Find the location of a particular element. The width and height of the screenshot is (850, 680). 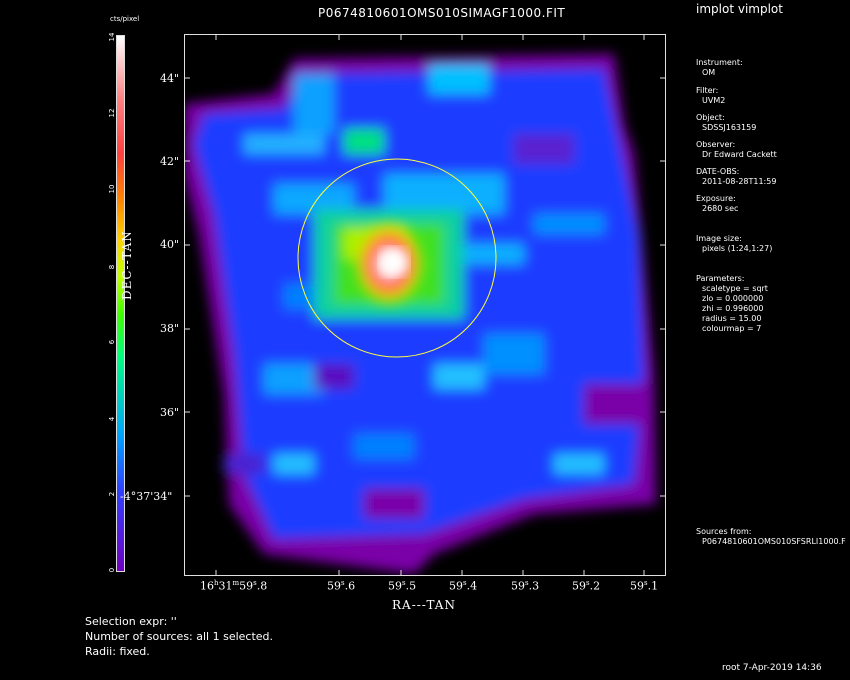

filter-info: Filter: UVM2 is located at coordinates (711, 95).